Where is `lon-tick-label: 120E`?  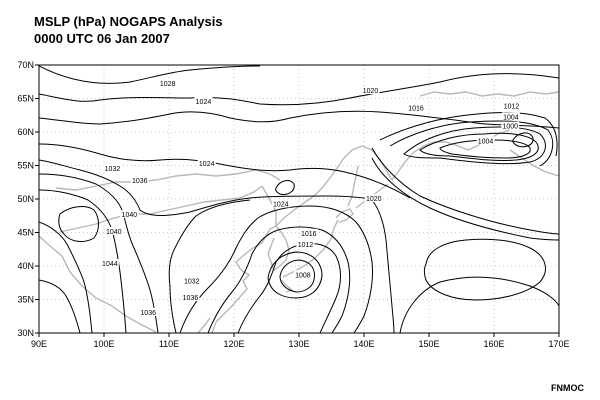
lon-tick-label: 120E is located at coordinates (233, 344).